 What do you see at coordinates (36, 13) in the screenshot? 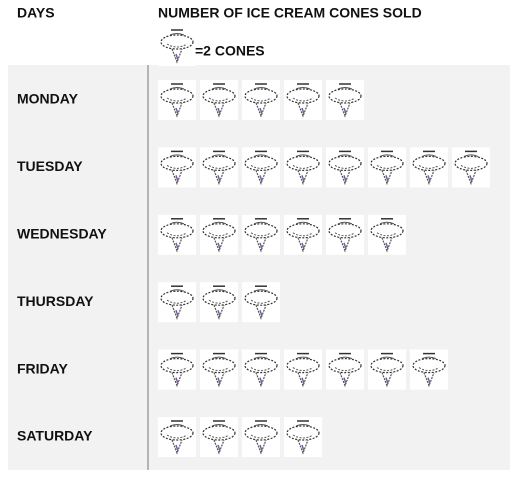
I see `category-header: DAYS` at bounding box center [36, 13].